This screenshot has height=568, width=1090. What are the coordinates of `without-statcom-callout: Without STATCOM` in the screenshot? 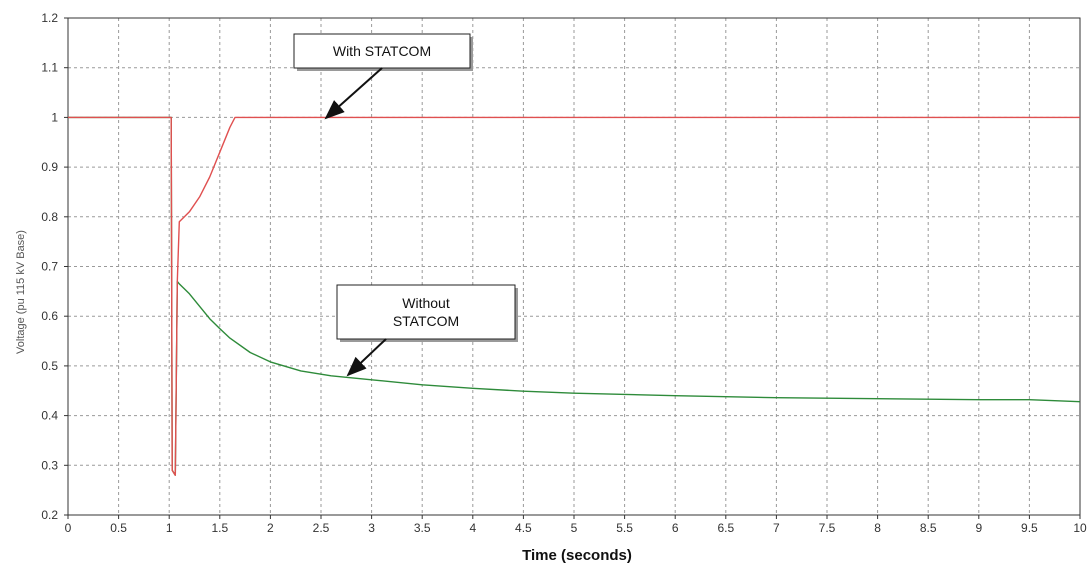 It's located at (427, 330).